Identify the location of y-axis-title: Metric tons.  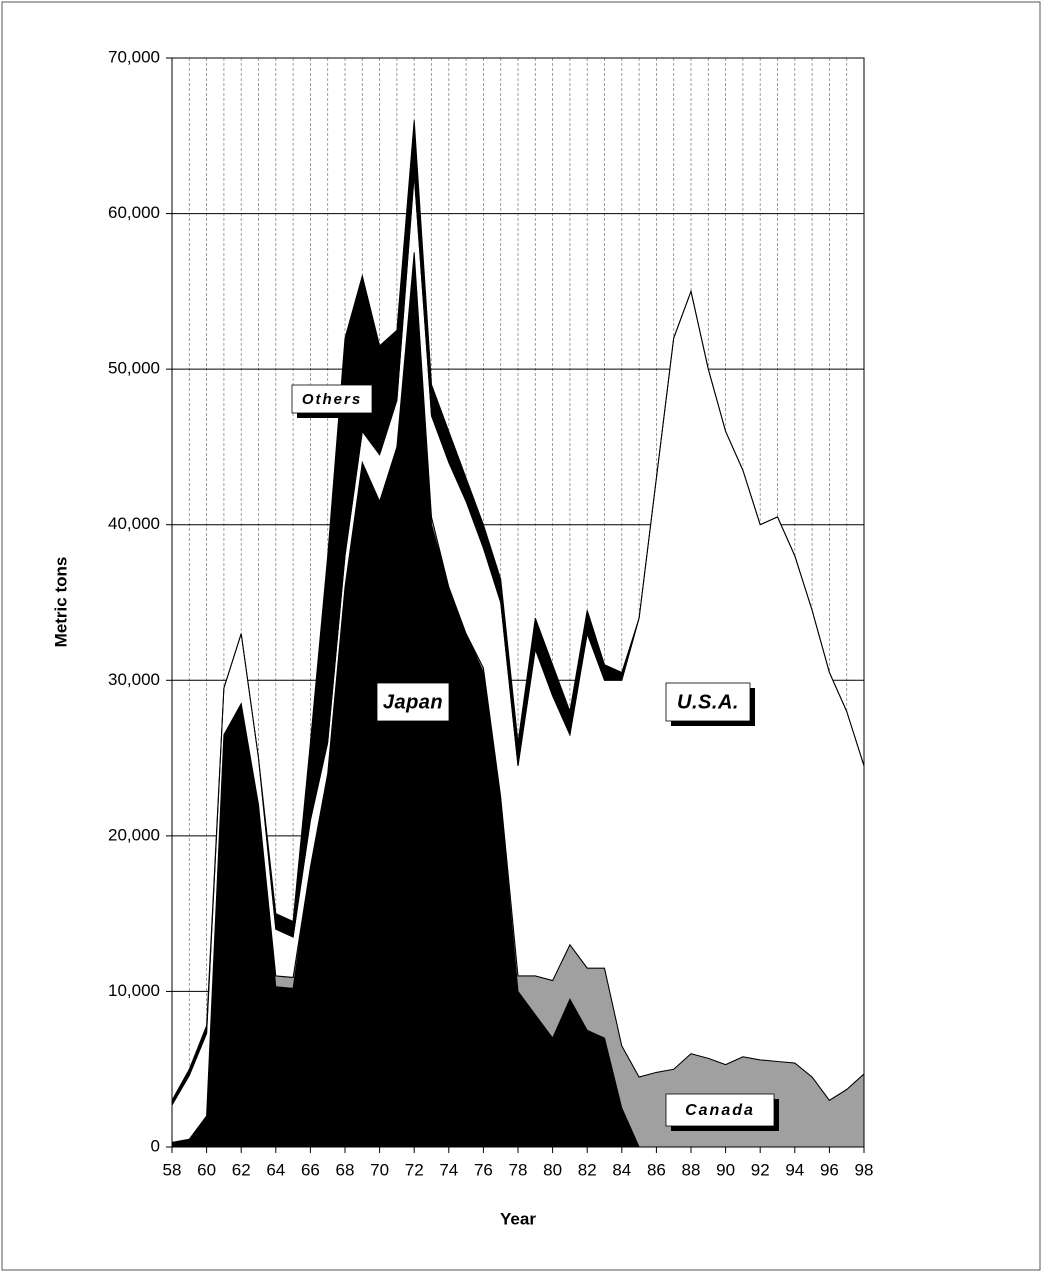
(60, 602).